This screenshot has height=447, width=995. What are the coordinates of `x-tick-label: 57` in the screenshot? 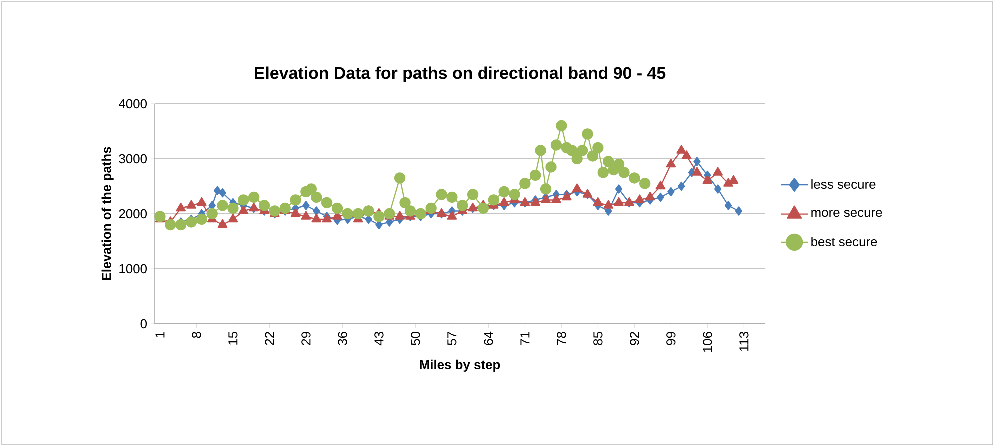 It's located at (452, 339).